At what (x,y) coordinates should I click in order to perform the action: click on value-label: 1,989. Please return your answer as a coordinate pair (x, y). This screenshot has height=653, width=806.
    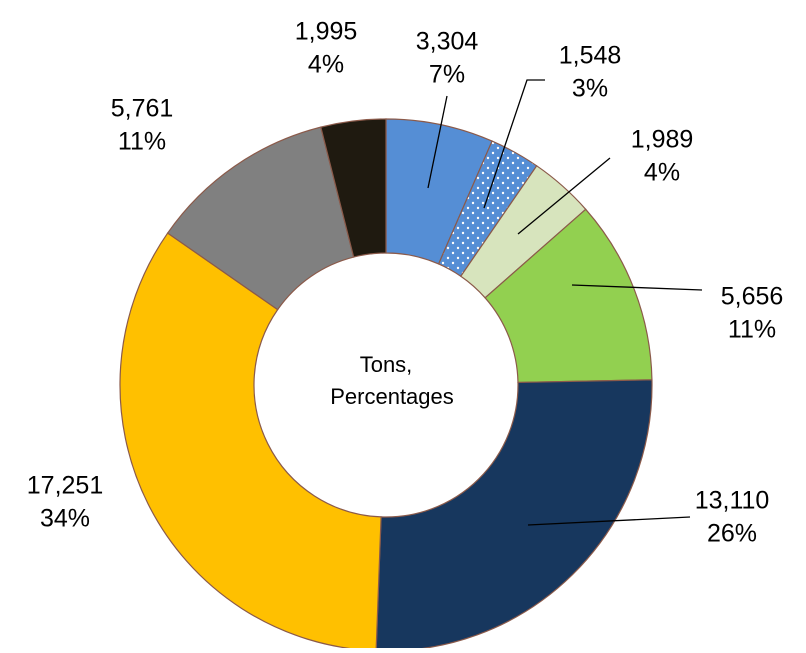
    Looking at the image, I should click on (662, 140).